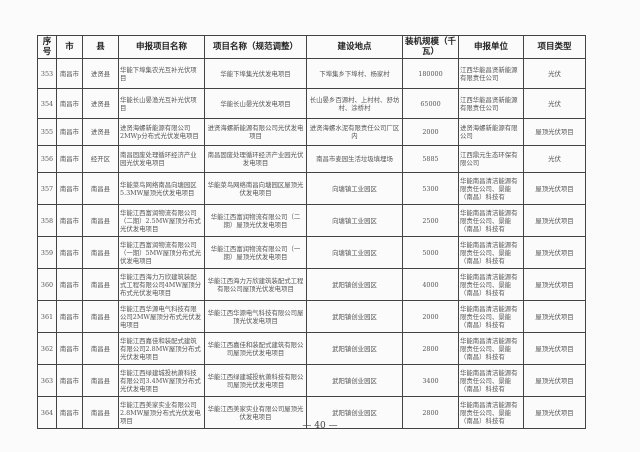 The height and width of the screenshot is (452, 640). What do you see at coordinates (161, 132) in the screenshot?
I see `cell-declared-project-name: 进贤海螺新能源有限公司2MWp分布式光伏发电项目` at bounding box center [161, 132].